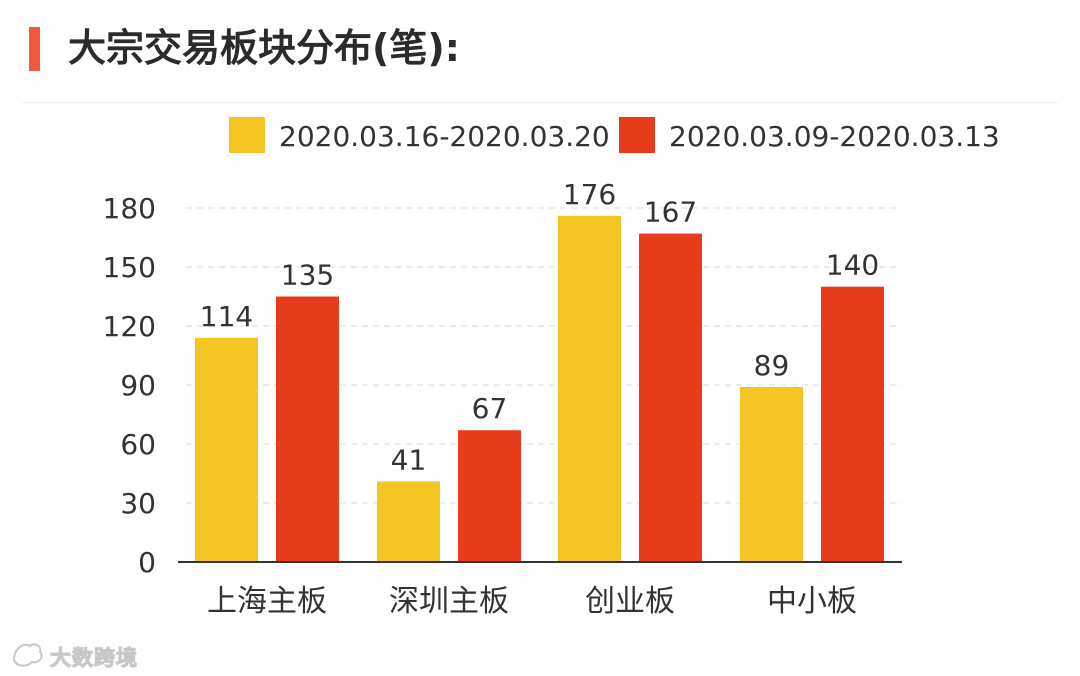 The image size is (1080, 676). I want to click on data-label: 89, so click(772, 365).